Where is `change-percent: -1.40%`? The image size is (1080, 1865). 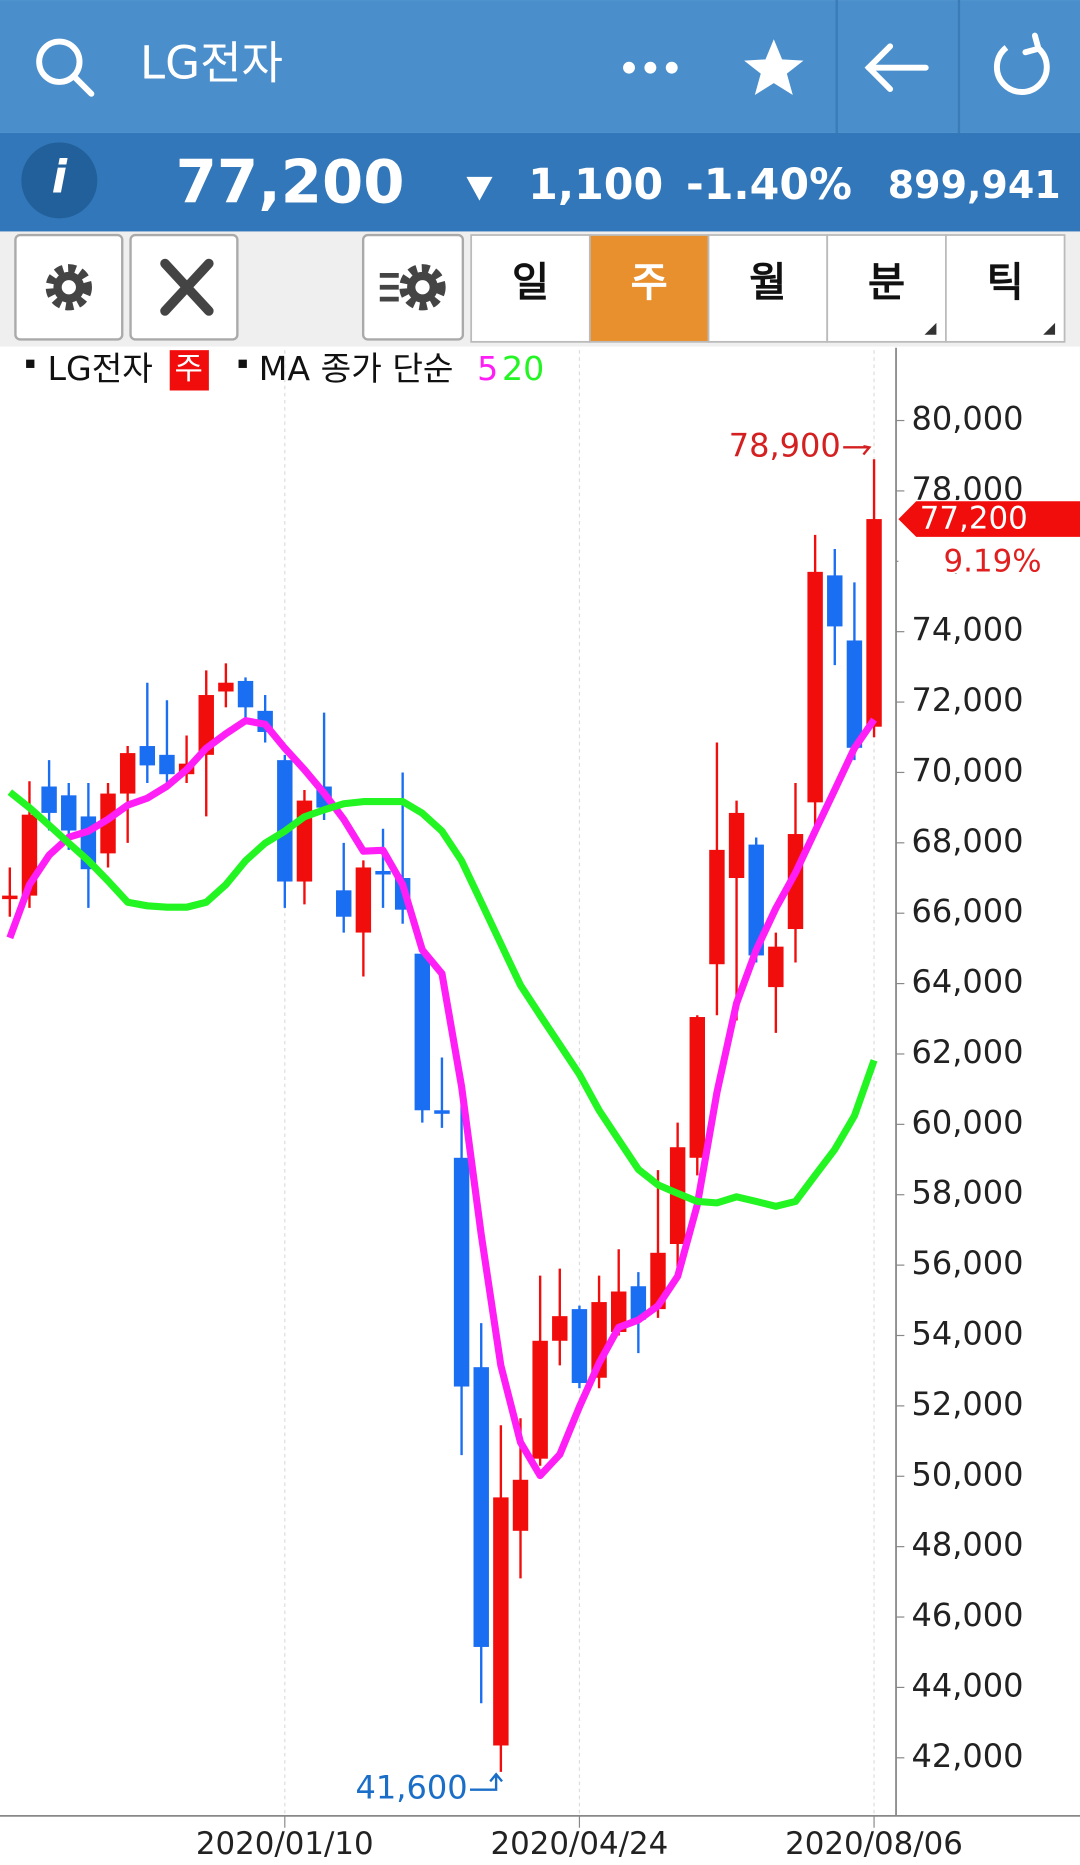 change-percent: -1.40% is located at coordinates (769, 185).